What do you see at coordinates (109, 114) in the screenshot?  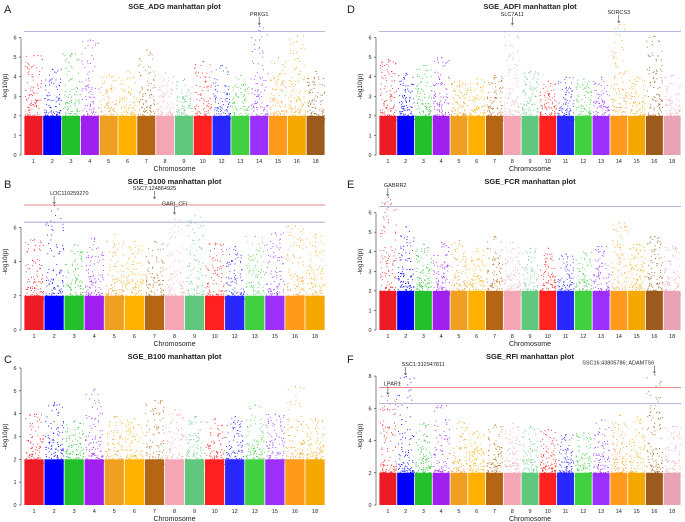 I see `chromosome-5-points` at bounding box center [109, 114].